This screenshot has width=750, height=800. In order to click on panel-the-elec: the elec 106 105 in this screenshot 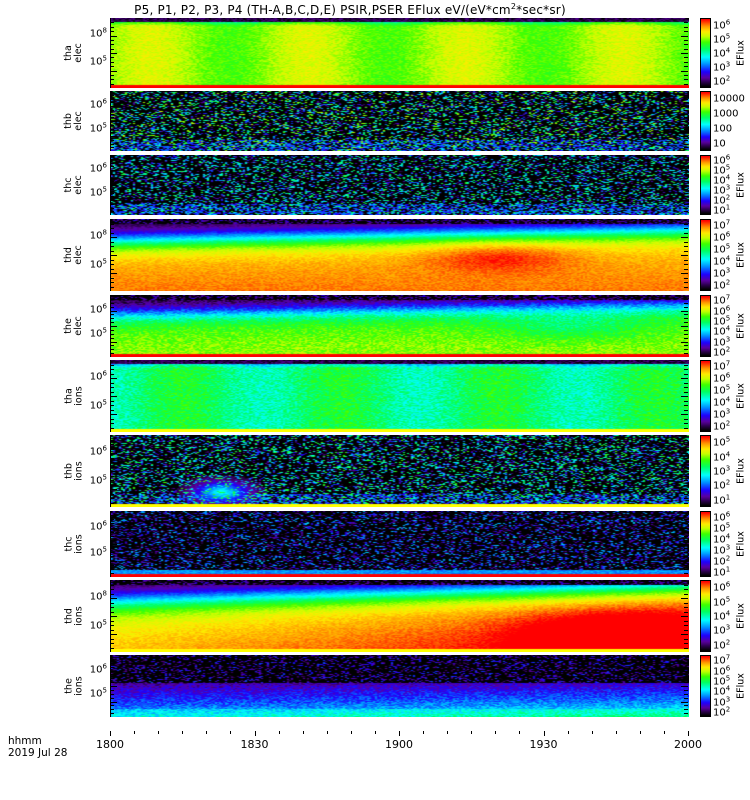, I will do `click(376, 326)`.